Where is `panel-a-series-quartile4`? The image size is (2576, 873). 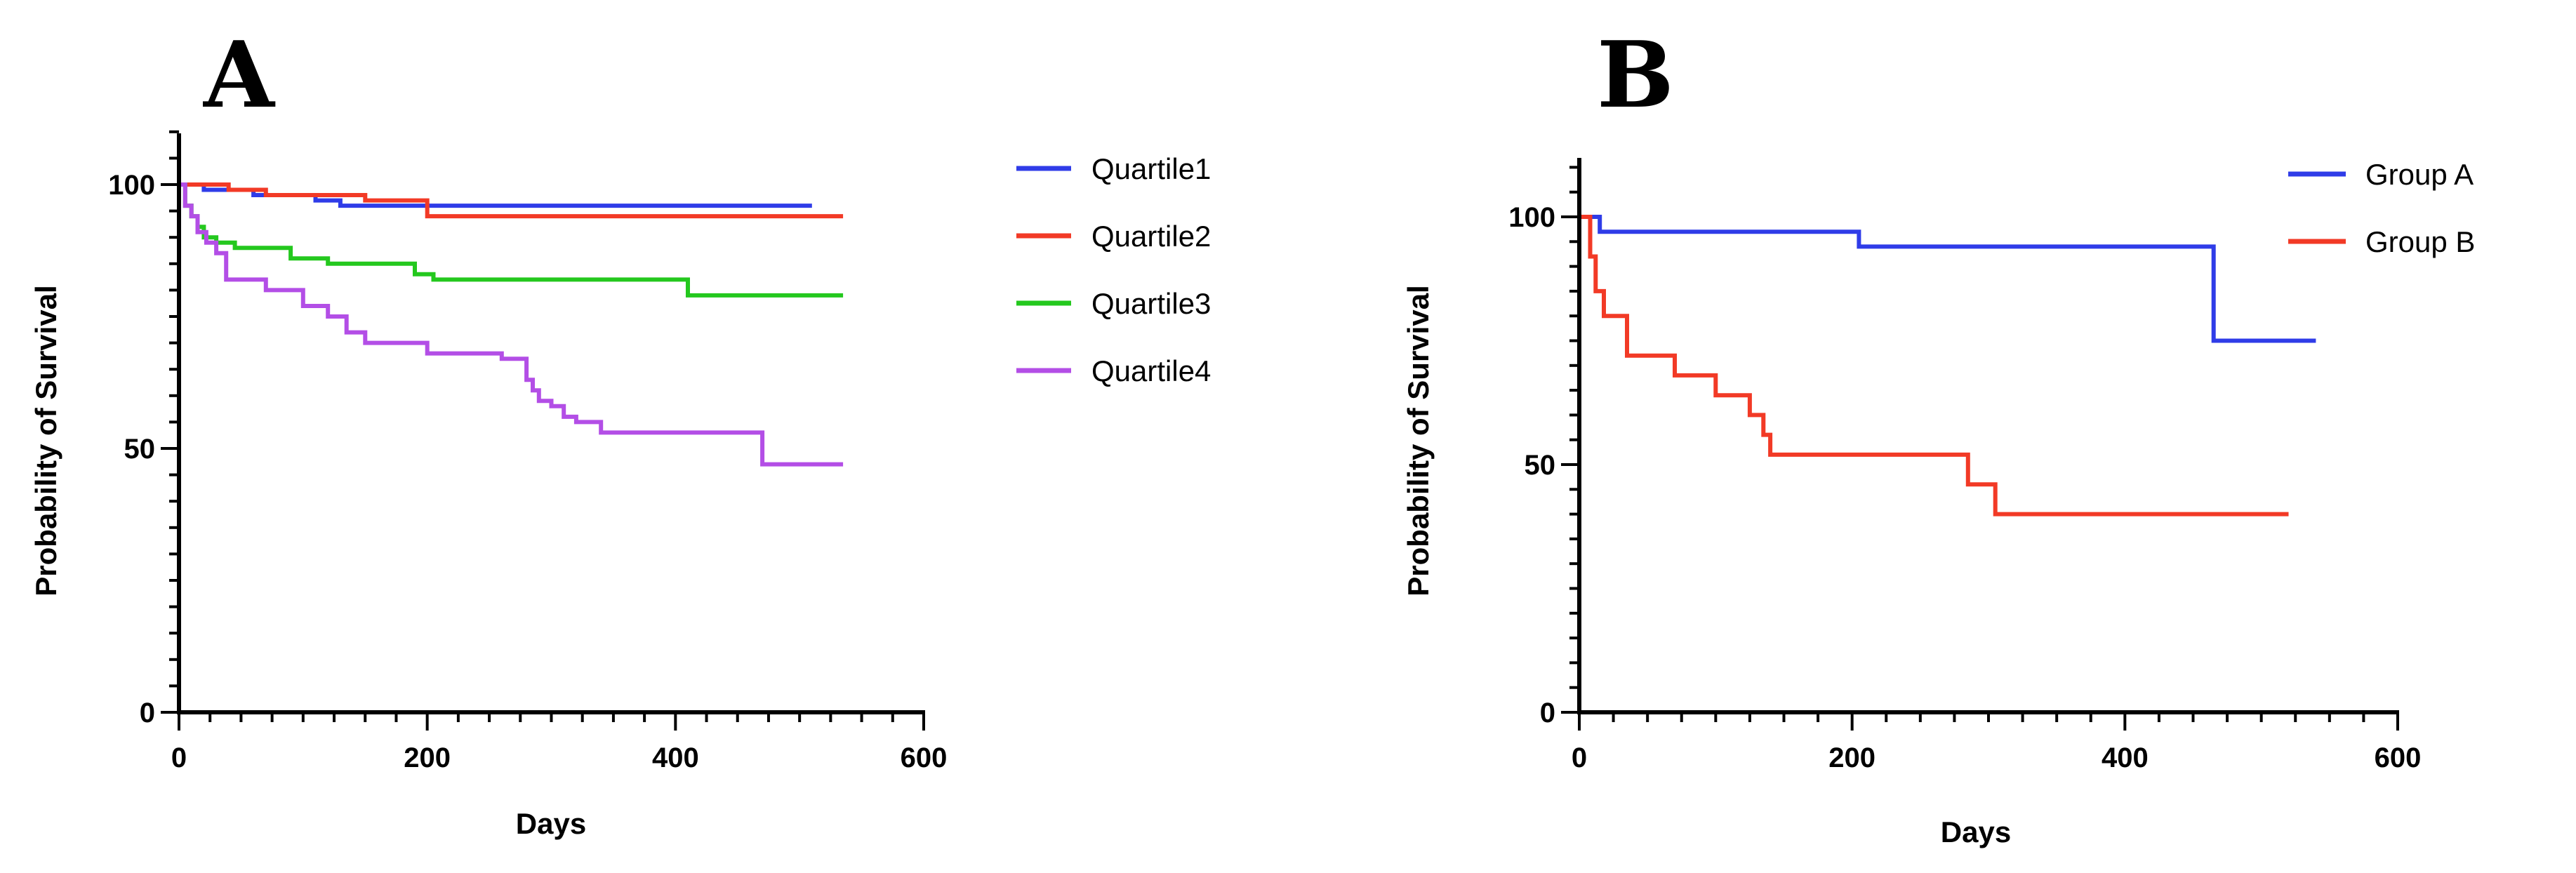
panel-a-series-quartile4 is located at coordinates (512, 324).